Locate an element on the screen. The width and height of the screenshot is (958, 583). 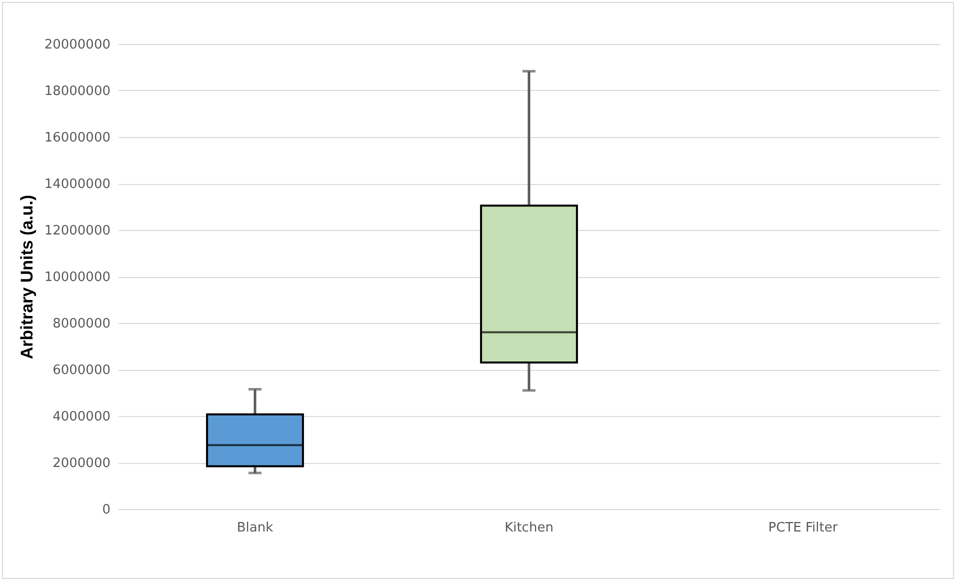
y-tick-label: 20000000 is located at coordinates (77, 45).